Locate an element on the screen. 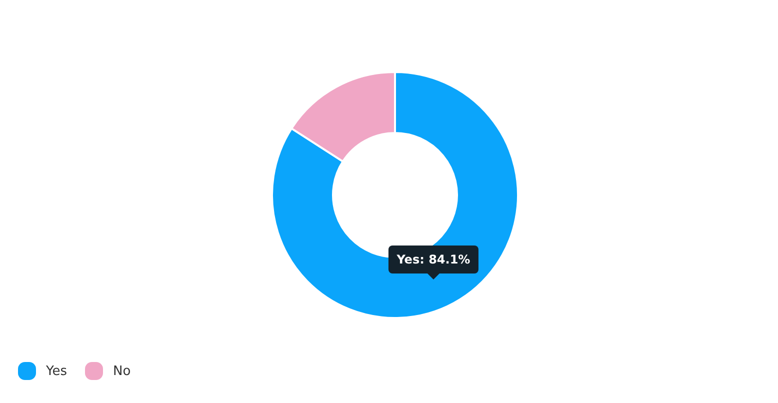 The image size is (778, 403). data-label: Yes: 84.1% is located at coordinates (433, 259).